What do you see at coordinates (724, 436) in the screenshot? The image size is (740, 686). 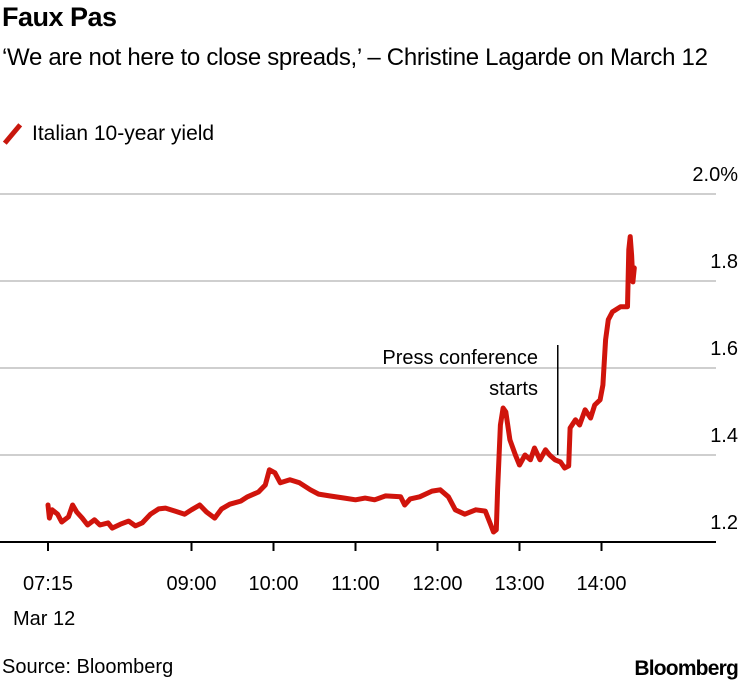 I see `y-tick-label: 1.4` at bounding box center [724, 436].